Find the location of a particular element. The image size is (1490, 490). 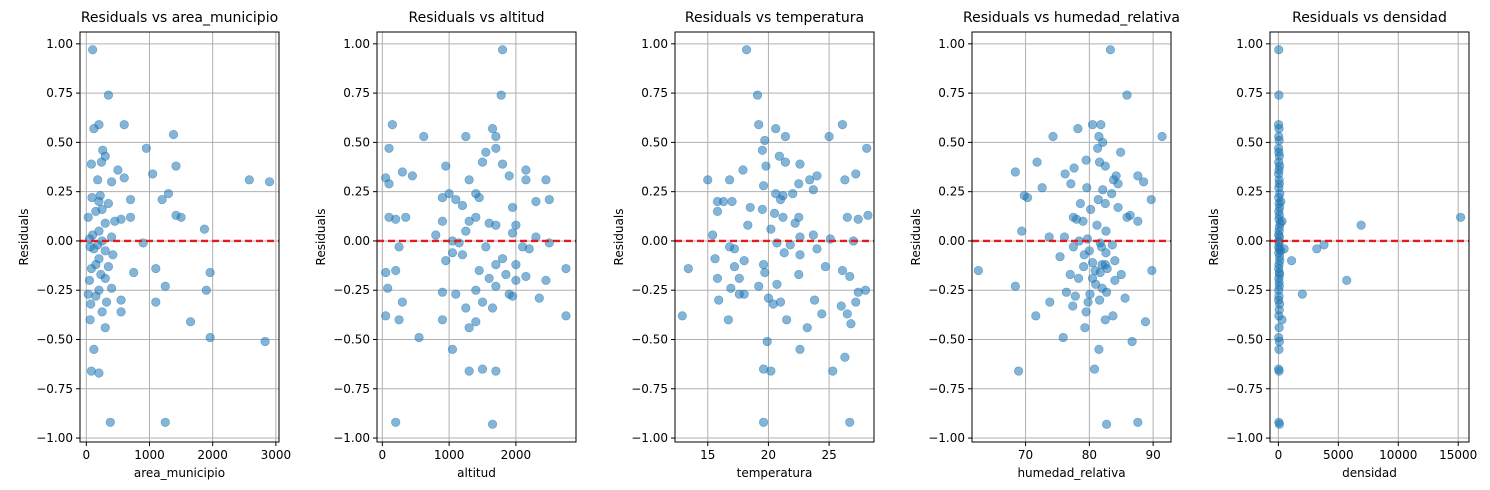

subplot-title: Residuals vs area_municipio is located at coordinates (179, 18).